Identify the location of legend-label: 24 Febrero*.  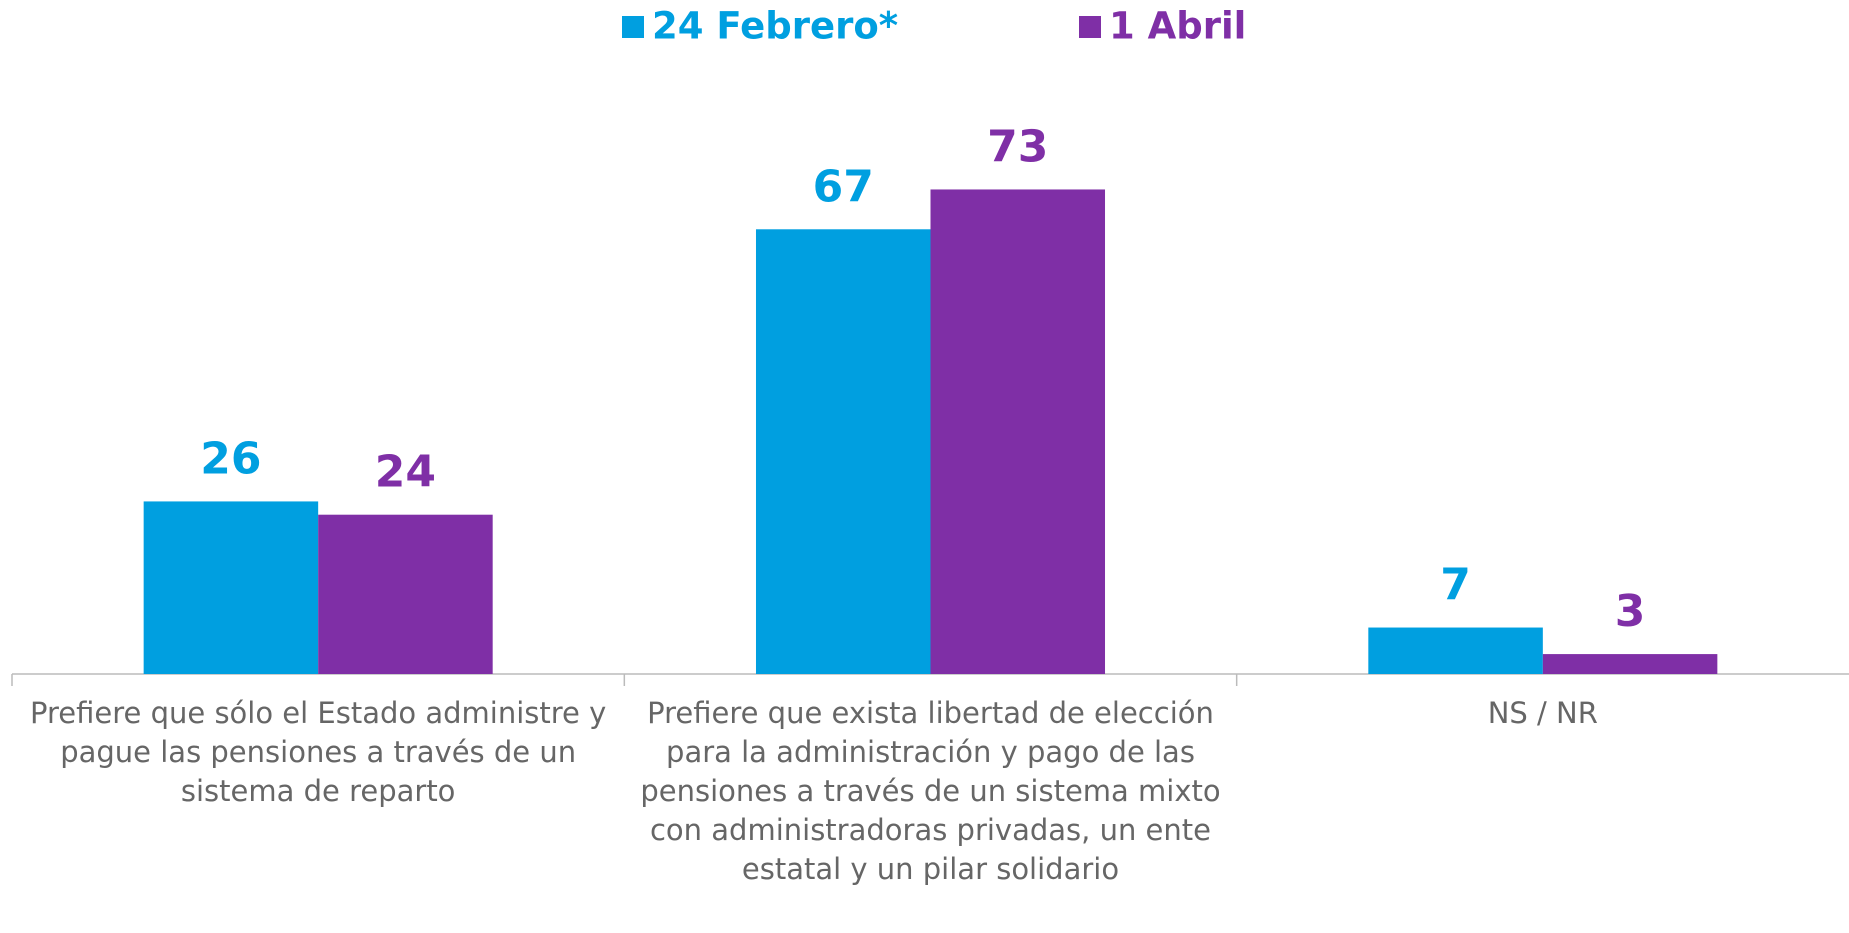
(775, 26).